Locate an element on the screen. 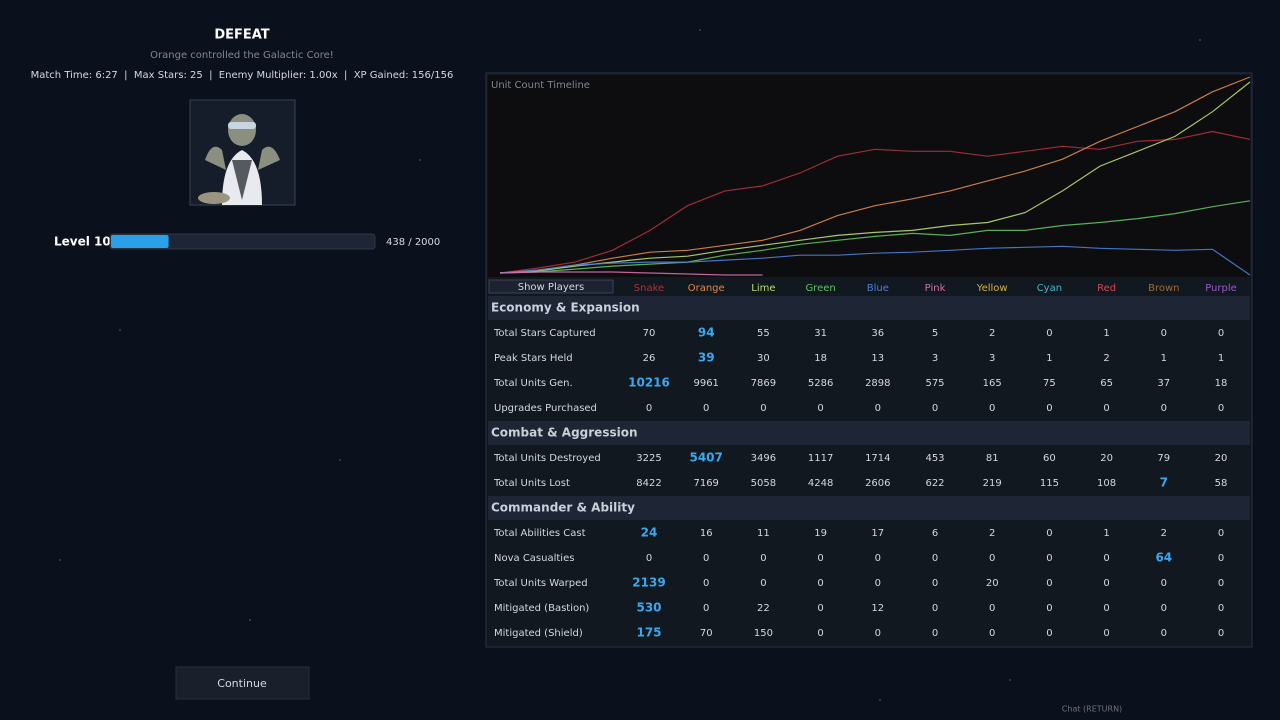 Image resolution: width=1280 pixels, height=720 pixels. stat-value: 7869 is located at coordinates (763, 383).